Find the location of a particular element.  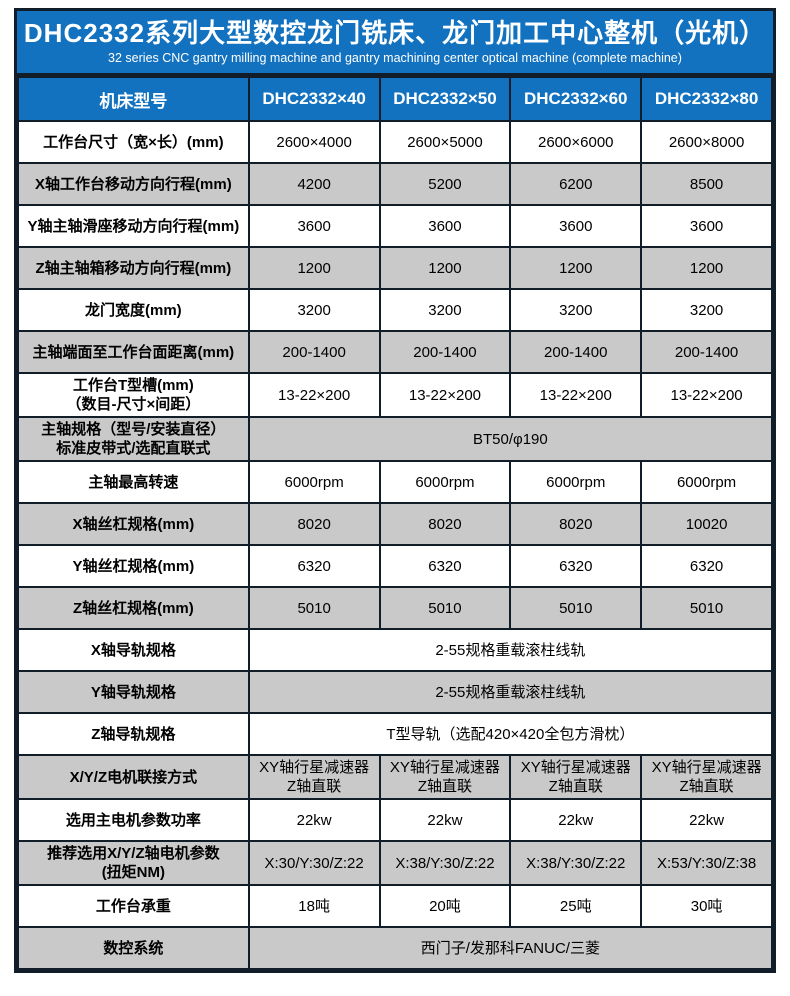

cell-text: 工作台承重 is located at coordinates (133, 906).